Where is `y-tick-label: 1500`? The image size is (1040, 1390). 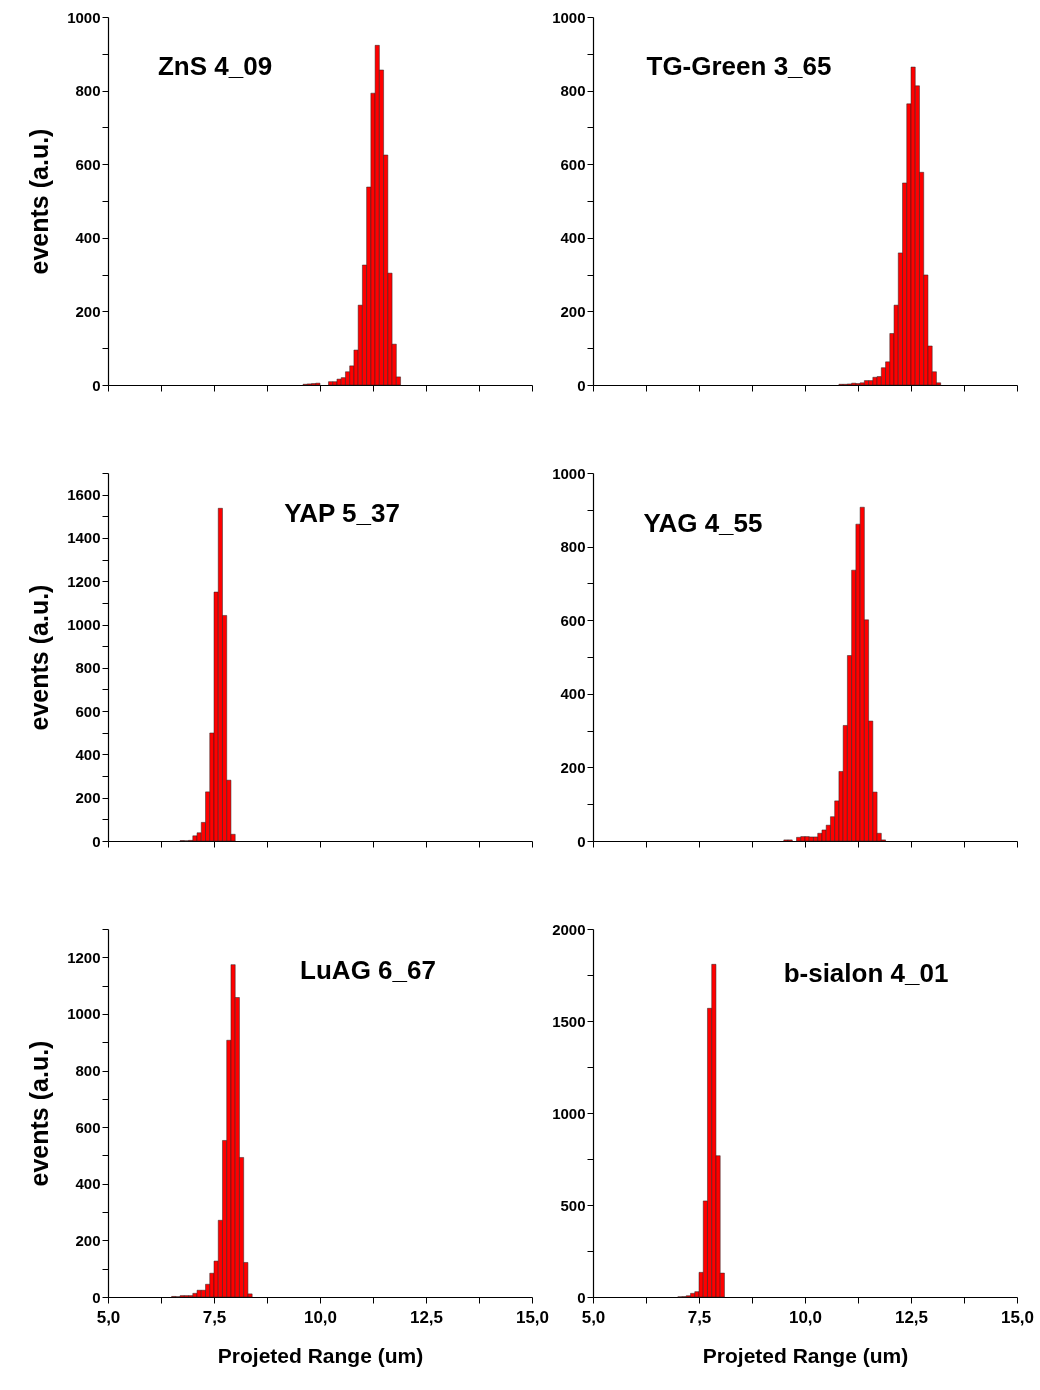
y-tick-label: 1500 is located at coordinates (569, 1021).